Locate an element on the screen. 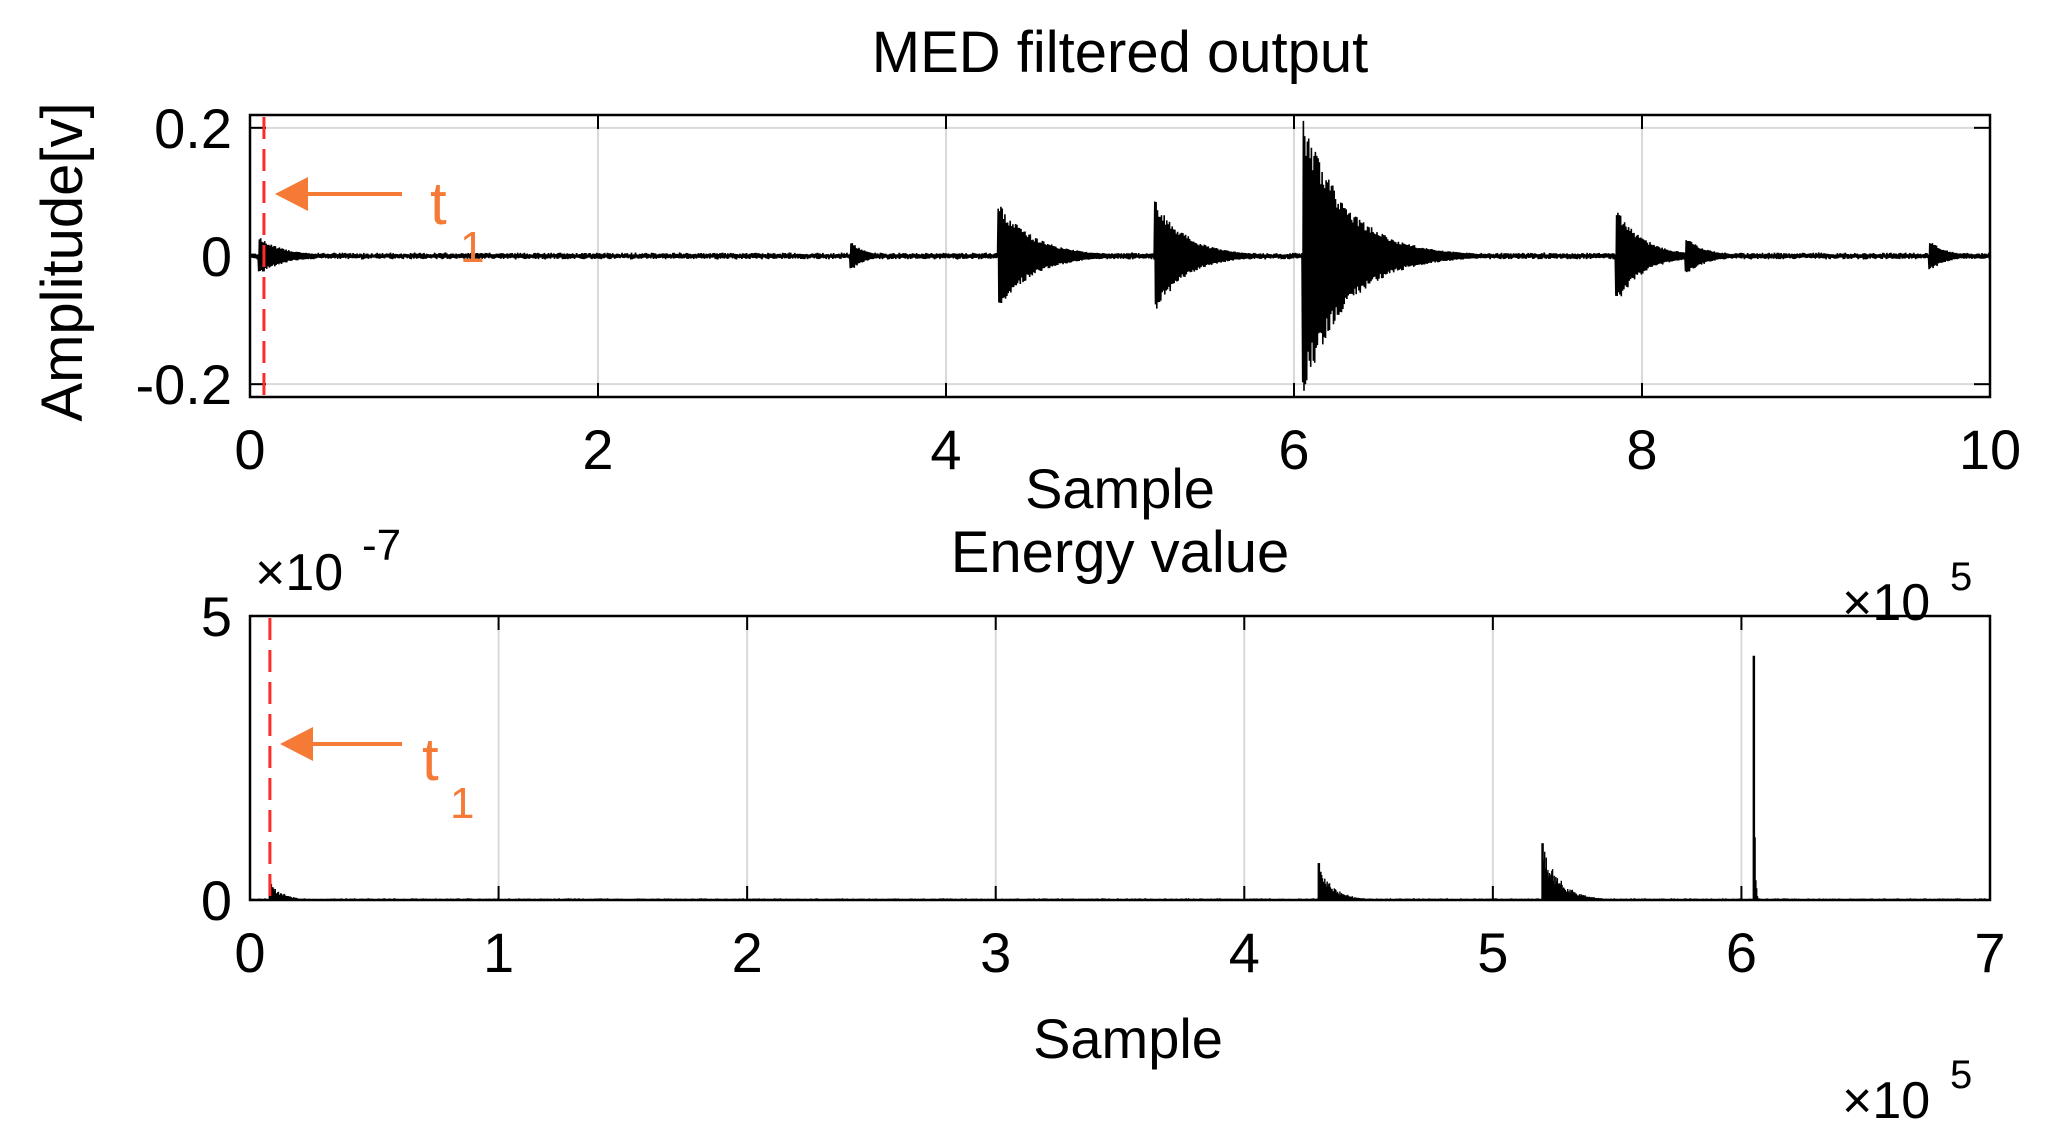 This screenshot has height=1134, width=2047. y-tick-label: 0.2 is located at coordinates (193, 128).